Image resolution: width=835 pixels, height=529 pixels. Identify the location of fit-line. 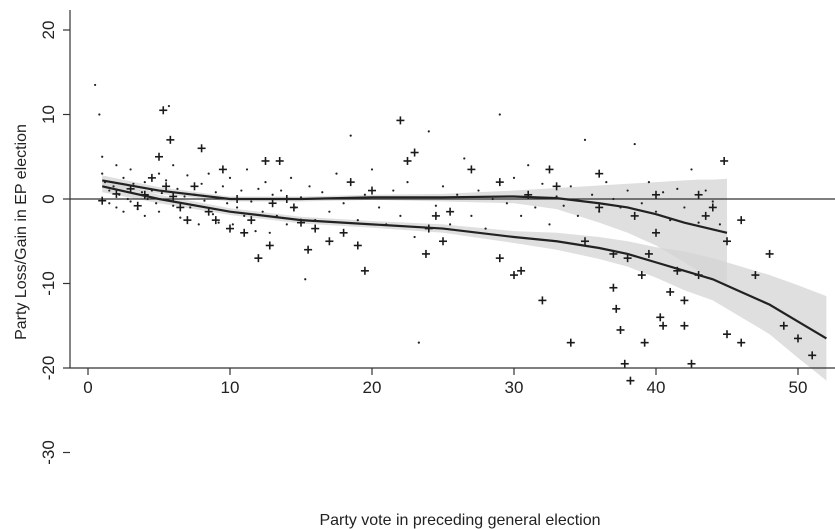
(415, 206).